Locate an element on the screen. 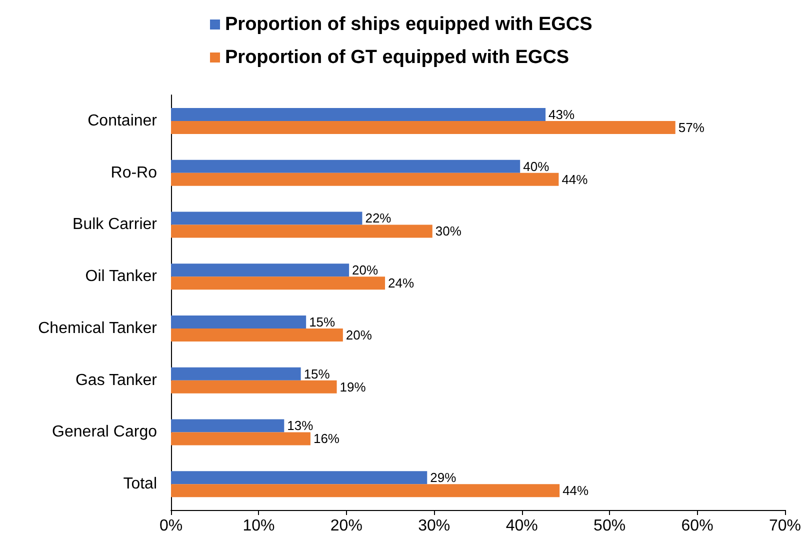 The width and height of the screenshot is (810, 545). x-tick-label: 10% is located at coordinates (258, 526).